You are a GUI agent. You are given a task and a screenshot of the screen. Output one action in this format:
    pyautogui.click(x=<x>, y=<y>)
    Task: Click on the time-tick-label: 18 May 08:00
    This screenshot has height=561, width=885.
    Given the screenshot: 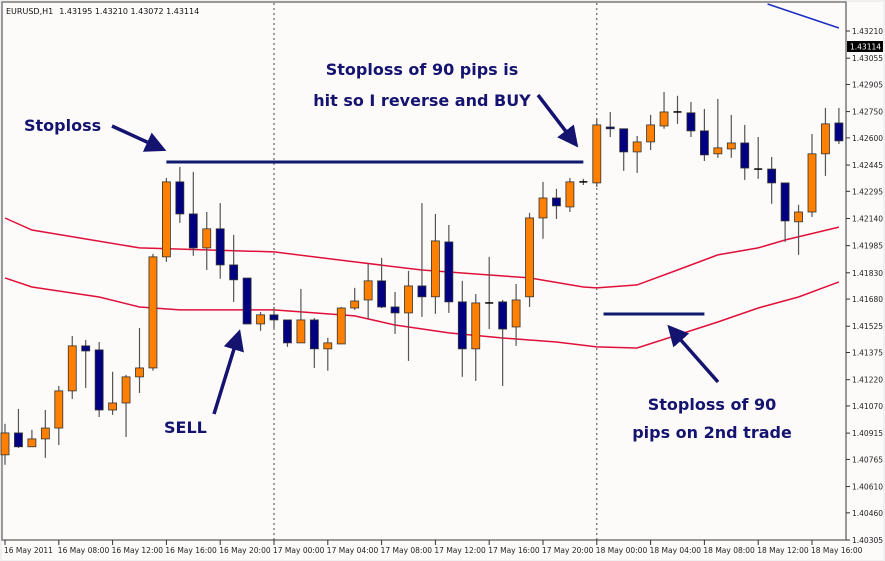 What is the action you would take?
    pyautogui.click(x=729, y=550)
    